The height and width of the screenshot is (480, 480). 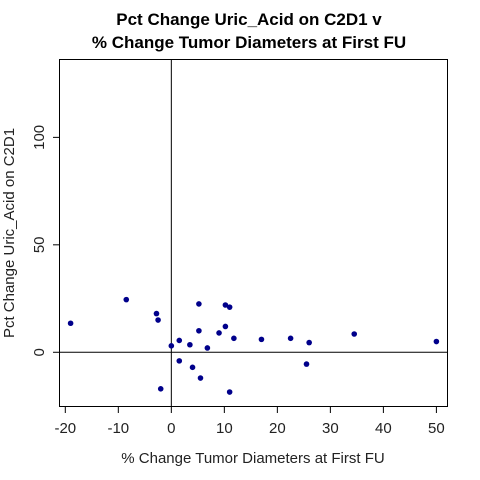 I want to click on y-axis-label: Pct Change Uric_Acid on C2D1, so click(x=9, y=233).